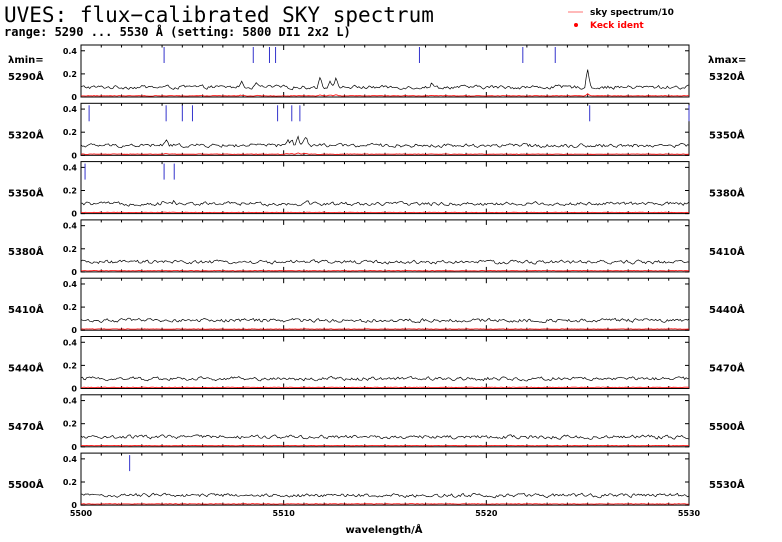 This screenshot has width=782, height=542. What do you see at coordinates (26, 484) in the screenshot?
I see `lambda-min-label: 5500Å` at bounding box center [26, 484].